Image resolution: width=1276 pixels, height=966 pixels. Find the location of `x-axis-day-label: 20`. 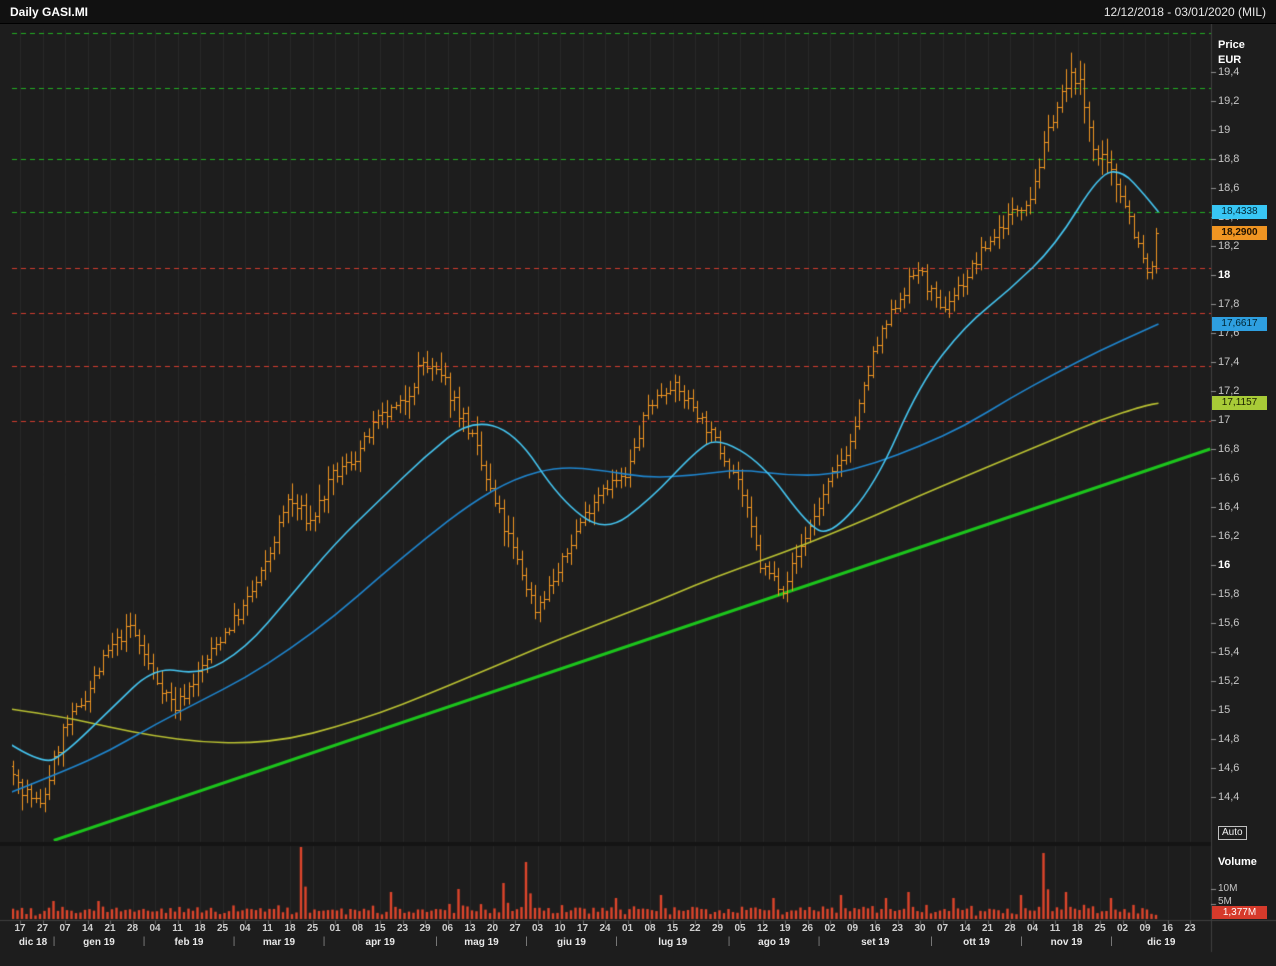

x-axis-day-label: 20 is located at coordinates (492, 928).